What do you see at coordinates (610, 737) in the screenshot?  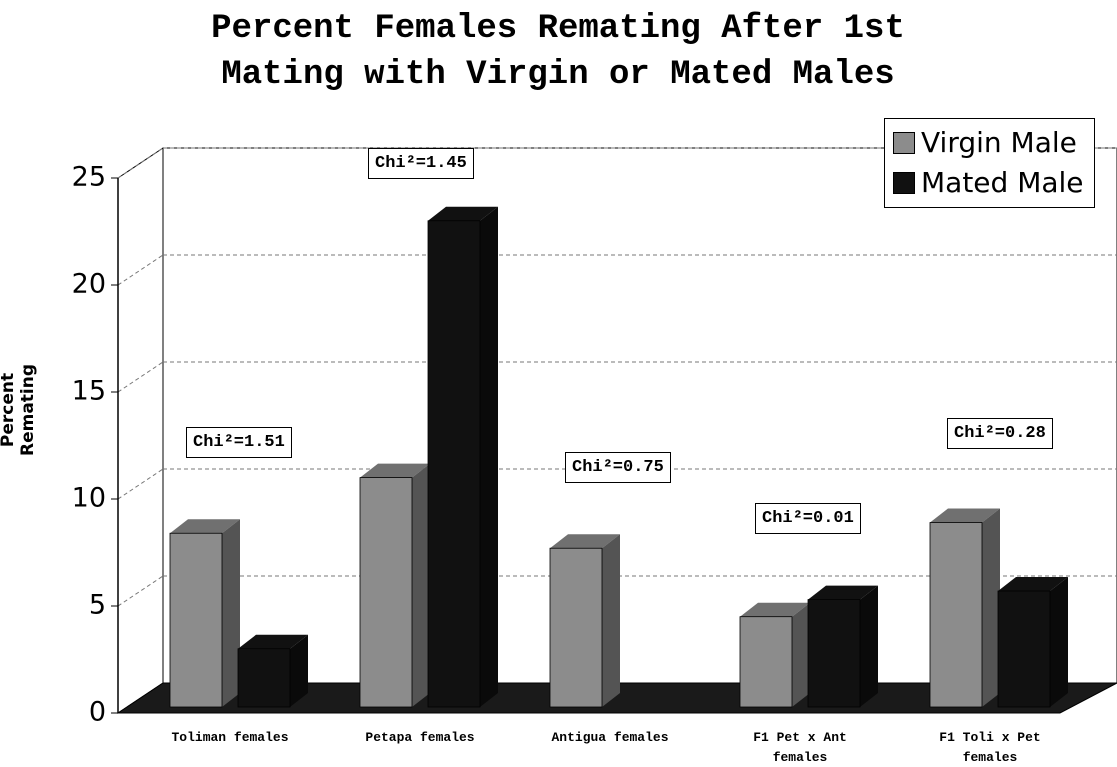 I see `x-tick-label: Antigua females` at bounding box center [610, 737].